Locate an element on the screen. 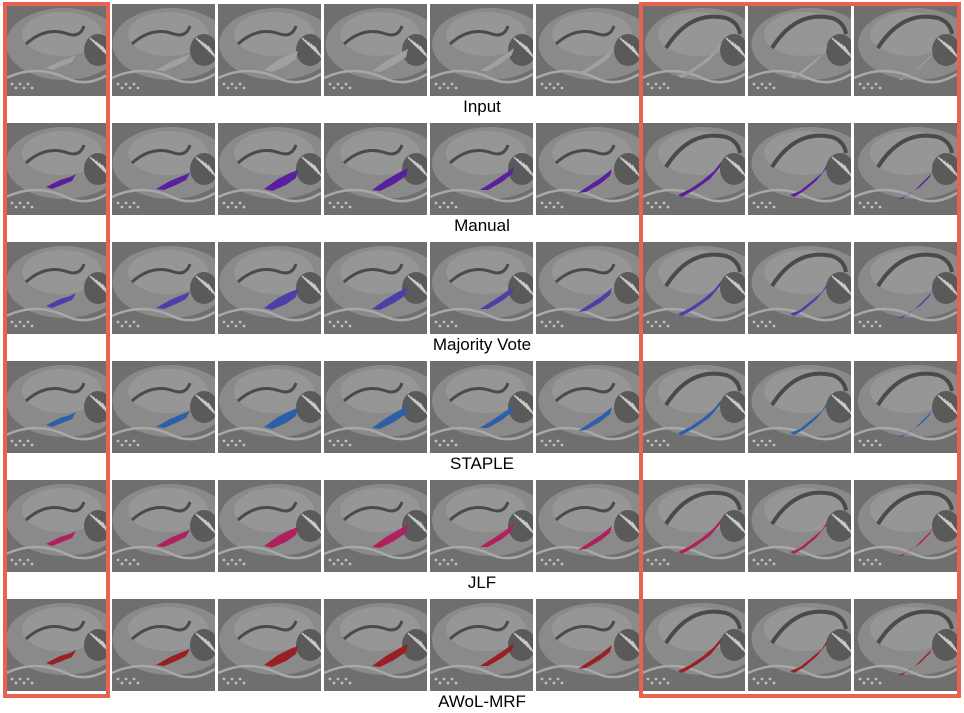  row-label: Manual is located at coordinates (482, 225).